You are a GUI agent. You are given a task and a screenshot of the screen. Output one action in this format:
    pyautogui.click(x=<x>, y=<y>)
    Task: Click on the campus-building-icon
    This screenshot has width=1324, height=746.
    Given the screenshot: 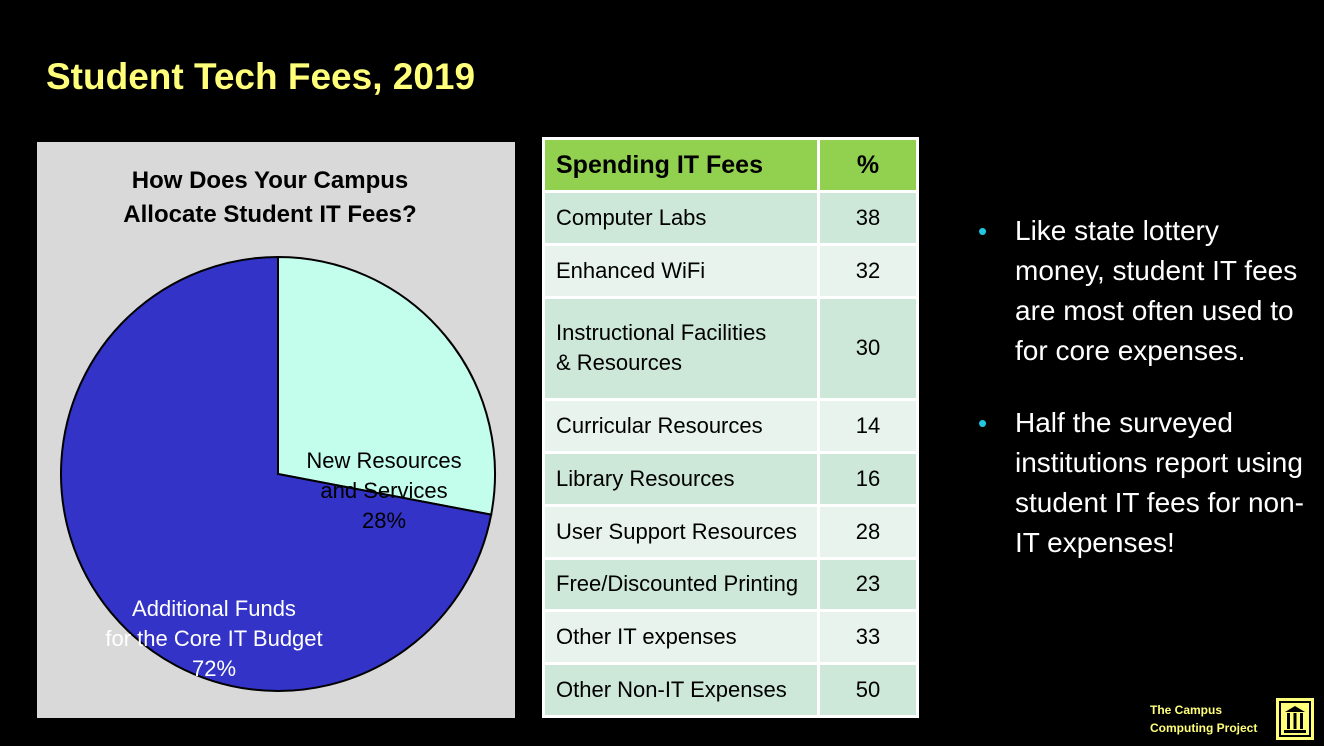 What is the action you would take?
    pyautogui.click(x=1295, y=719)
    